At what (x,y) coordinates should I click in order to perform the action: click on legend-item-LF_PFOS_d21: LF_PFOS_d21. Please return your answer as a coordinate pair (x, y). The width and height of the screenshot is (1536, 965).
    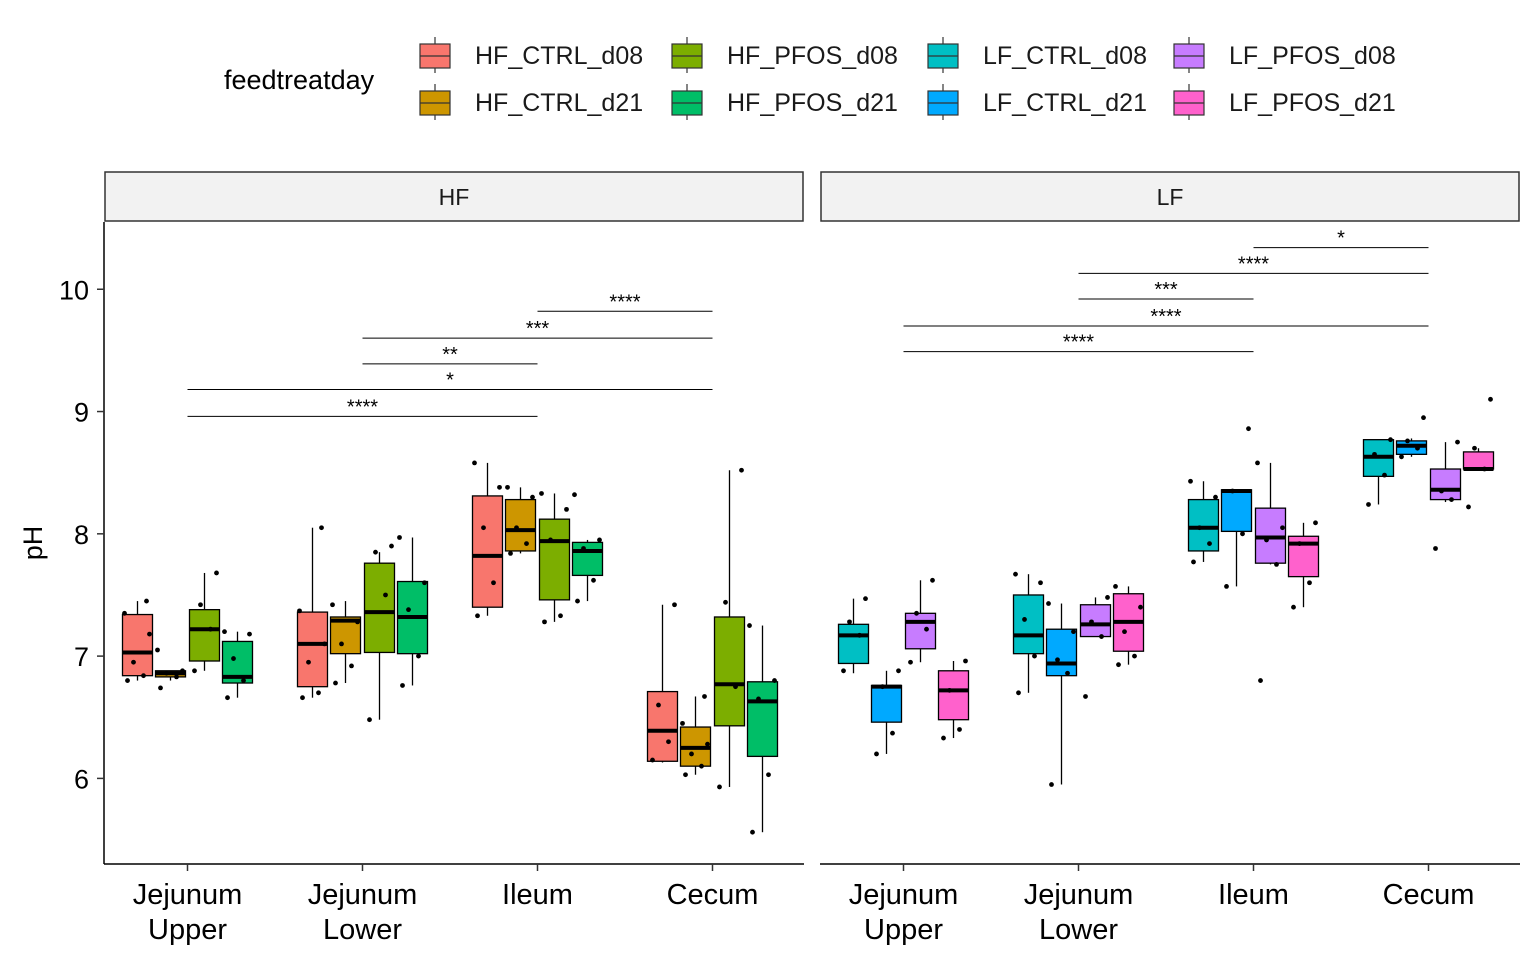
    Looking at the image, I should click on (1284, 102).